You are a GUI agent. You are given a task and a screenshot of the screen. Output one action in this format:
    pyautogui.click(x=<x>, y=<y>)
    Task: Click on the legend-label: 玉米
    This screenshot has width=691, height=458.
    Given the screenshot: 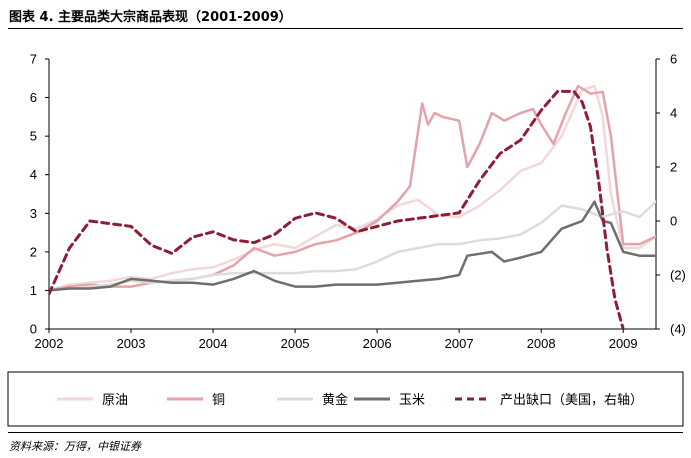 What is the action you would take?
    pyautogui.click(x=412, y=400)
    